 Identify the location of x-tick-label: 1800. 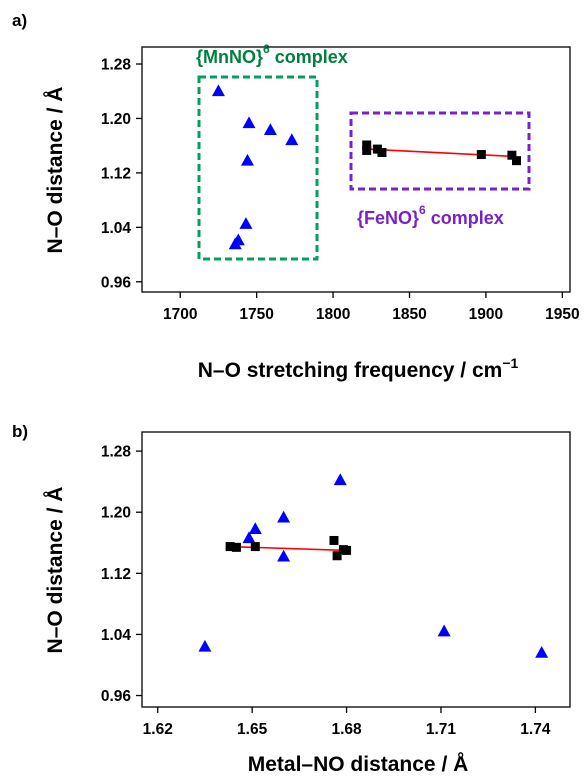
(333, 314).